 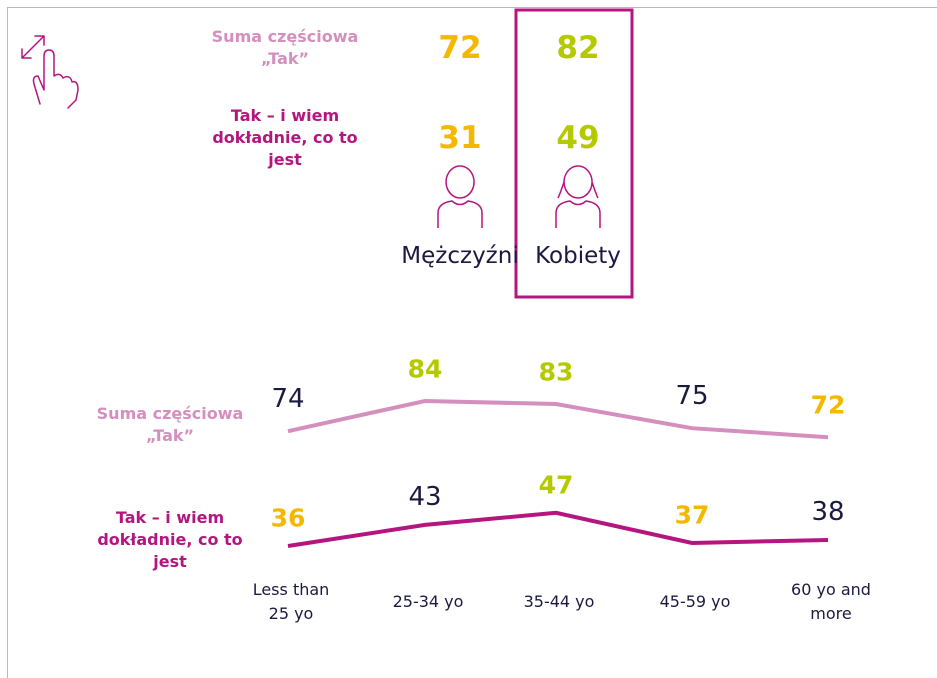 What do you see at coordinates (50, 72) in the screenshot?
I see `hand-icon` at bounding box center [50, 72].